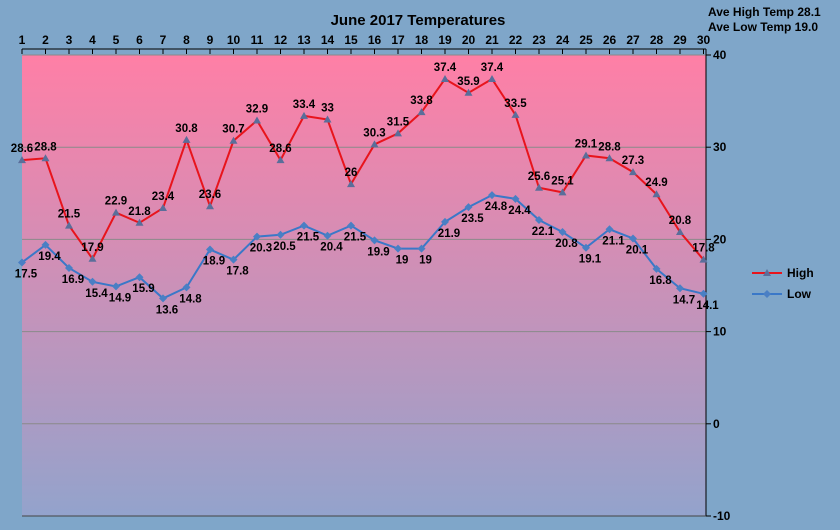 Image resolution: width=840 pixels, height=530 pixels. What do you see at coordinates (22, 40) in the screenshot?
I see `x-tick-label: 1` at bounding box center [22, 40].